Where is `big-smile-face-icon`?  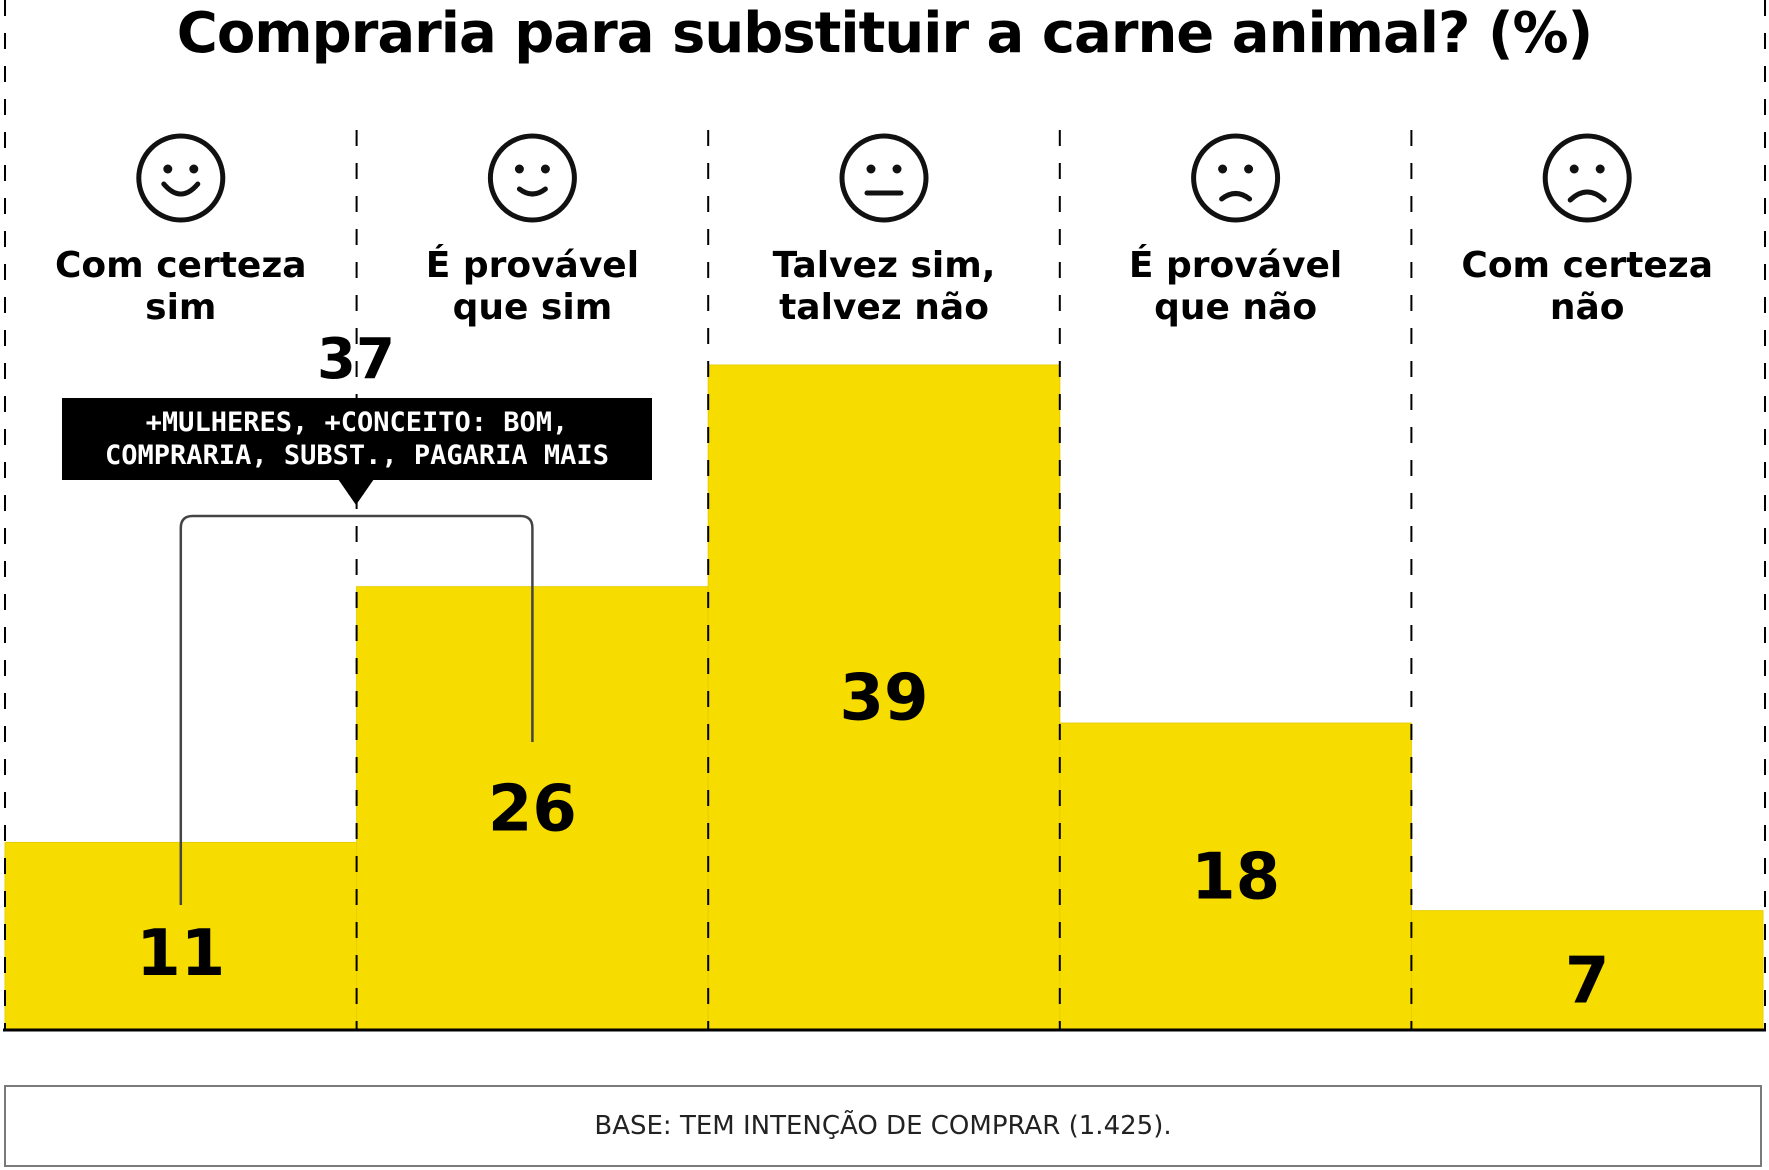 big-smile-face-icon is located at coordinates (181, 178).